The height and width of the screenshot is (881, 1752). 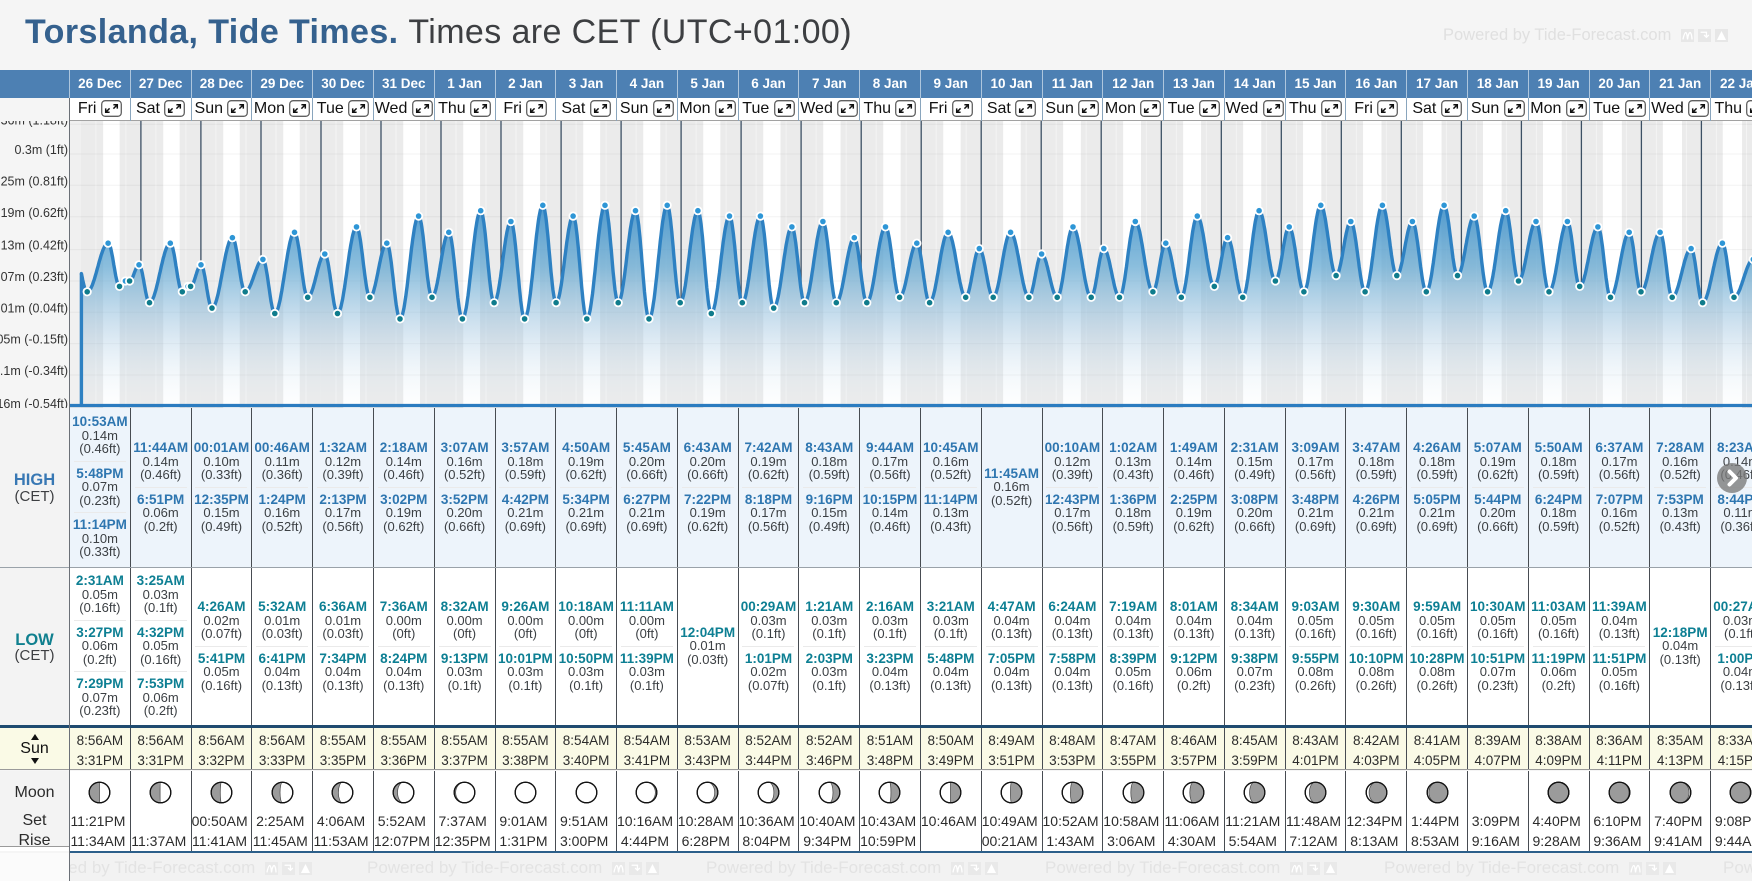 What do you see at coordinates (34, 181) in the screenshot?
I see `svg-text: 0.25m (0.81ft)` at bounding box center [34, 181].